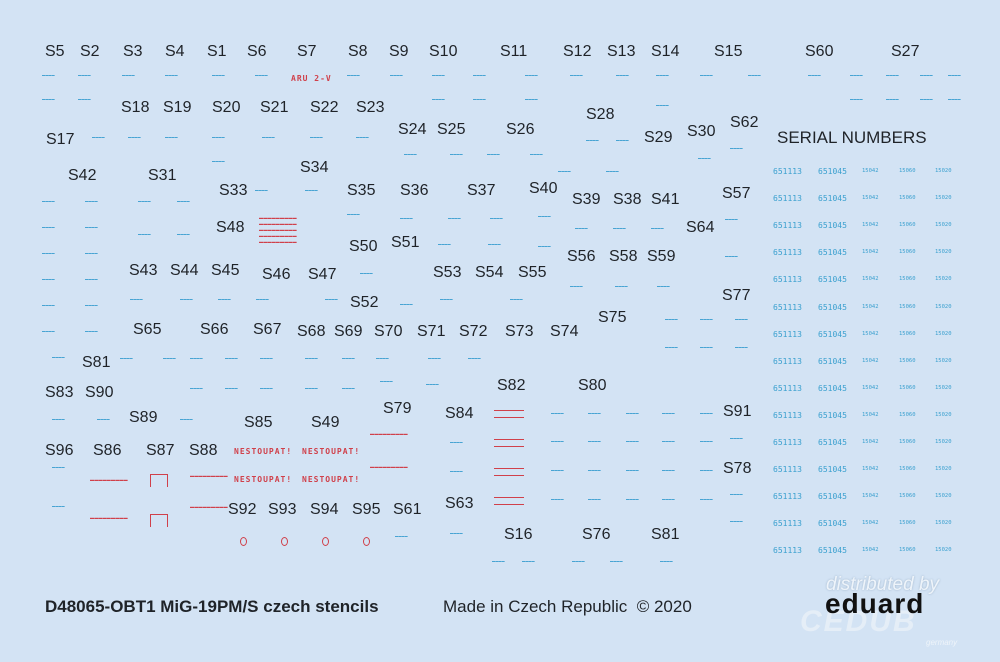 This screenshot has height=662, width=1000. I want to click on stencil-number-label: S29, so click(658, 137).